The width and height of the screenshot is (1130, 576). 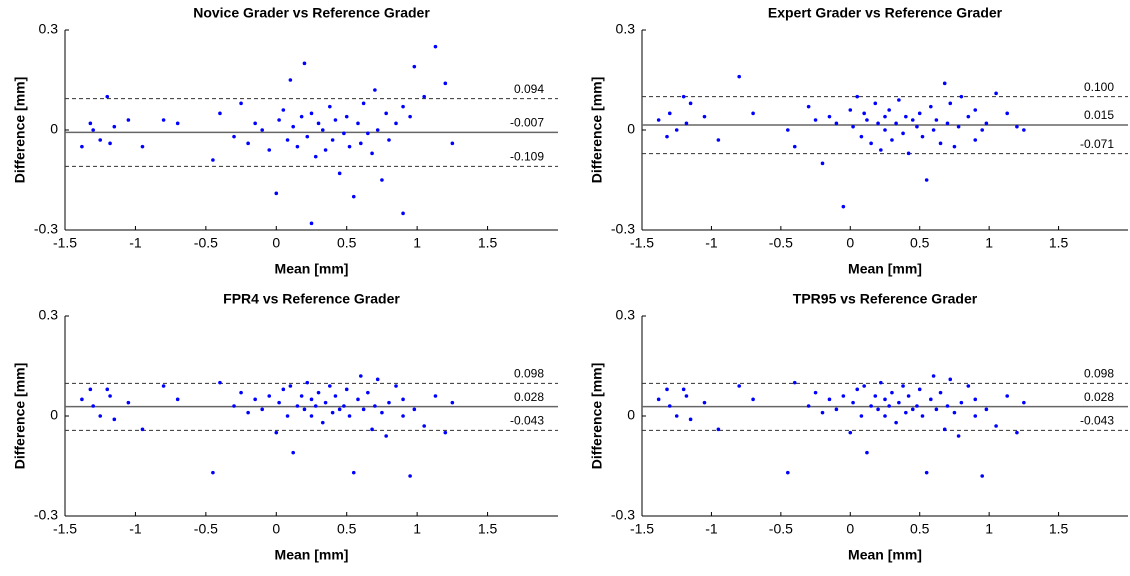 I want to click on chart-title: TPR95 vs Reference Grader, so click(x=885, y=299).